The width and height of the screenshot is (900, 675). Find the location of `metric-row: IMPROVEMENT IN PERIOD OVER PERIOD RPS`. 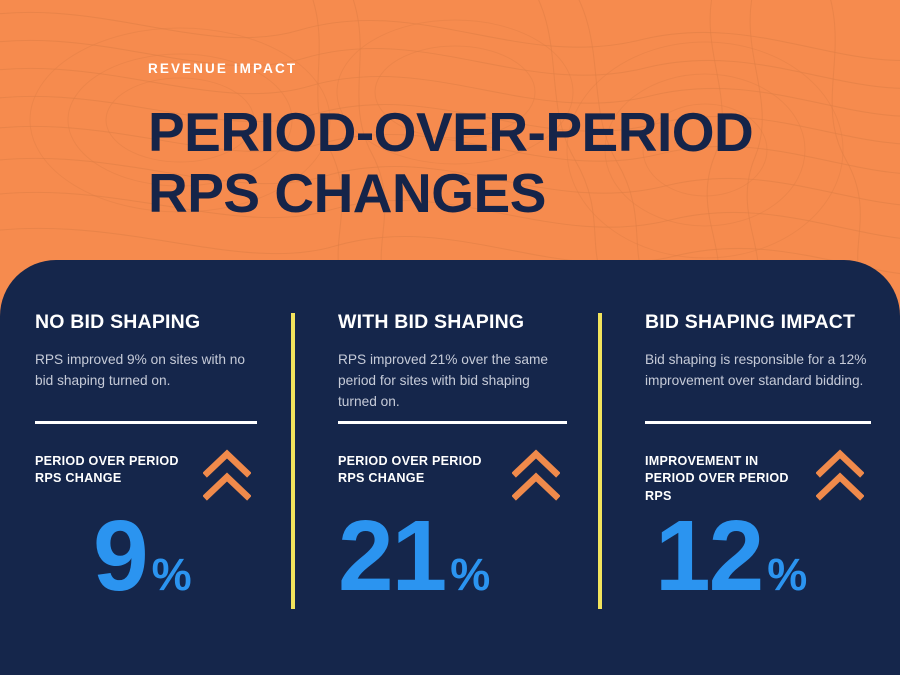

metric-row: IMPROVEMENT IN PERIOD OVER PERIOD RPS is located at coordinates (755, 477).